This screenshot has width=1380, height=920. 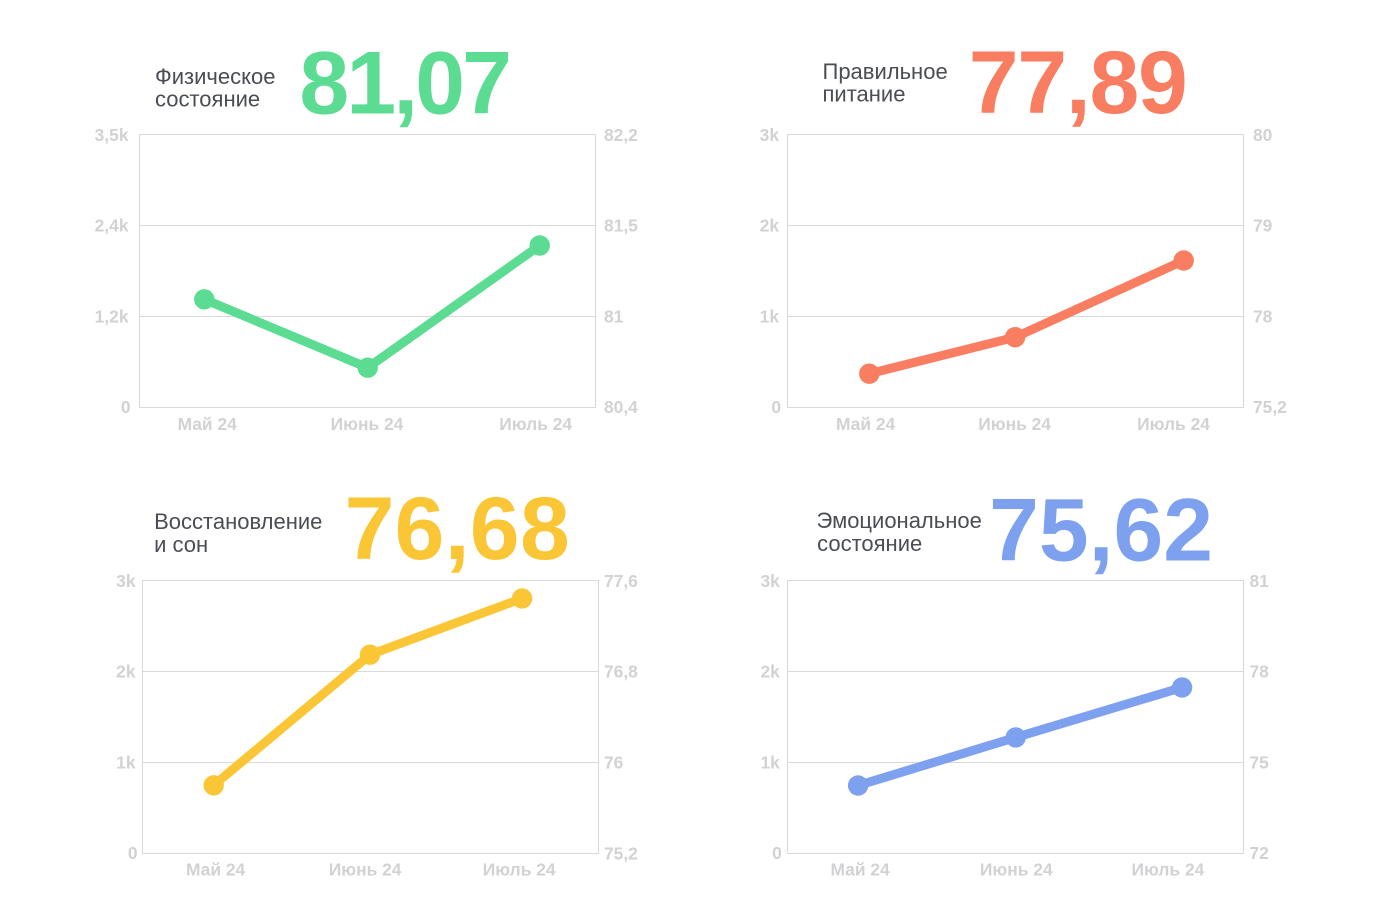 I want to click on svg-text: 3,5k, so click(x=112, y=135).